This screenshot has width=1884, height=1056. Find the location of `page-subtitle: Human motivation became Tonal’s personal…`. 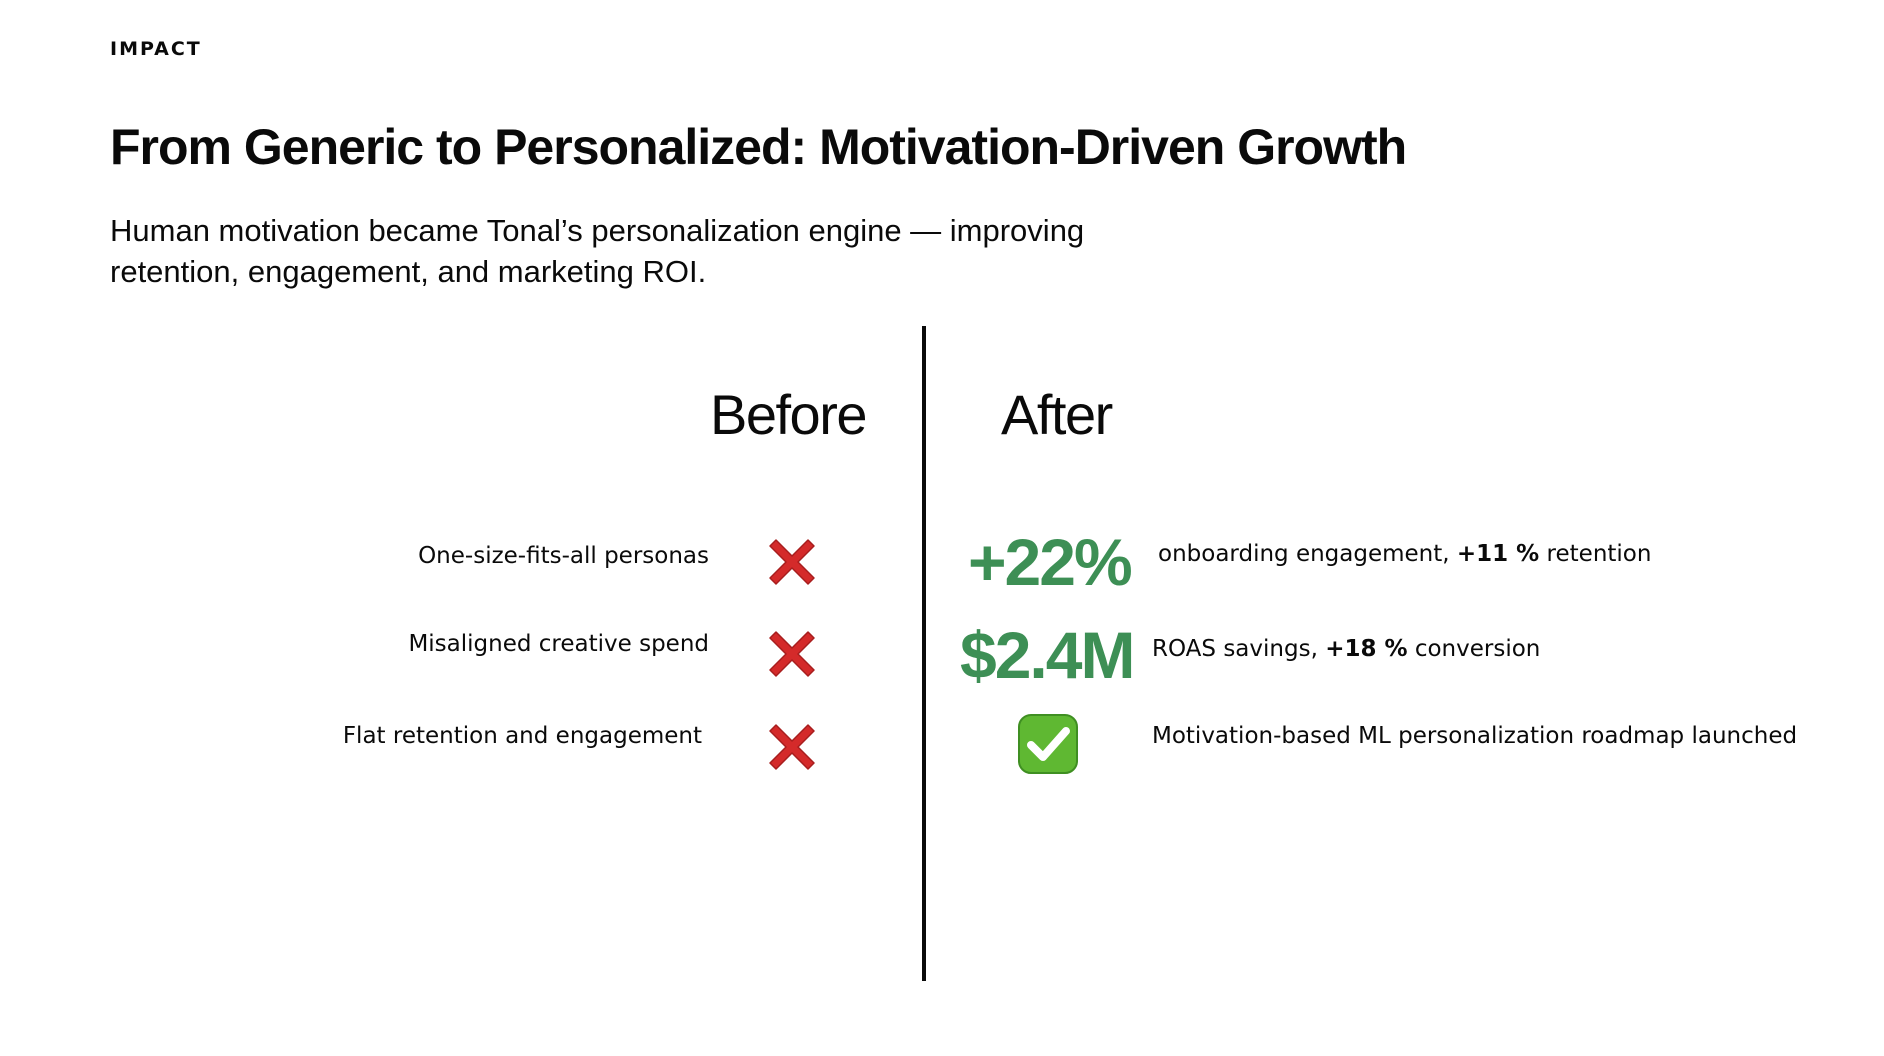

page-subtitle: Human motivation became Tonal’s personal… is located at coordinates (597, 251).